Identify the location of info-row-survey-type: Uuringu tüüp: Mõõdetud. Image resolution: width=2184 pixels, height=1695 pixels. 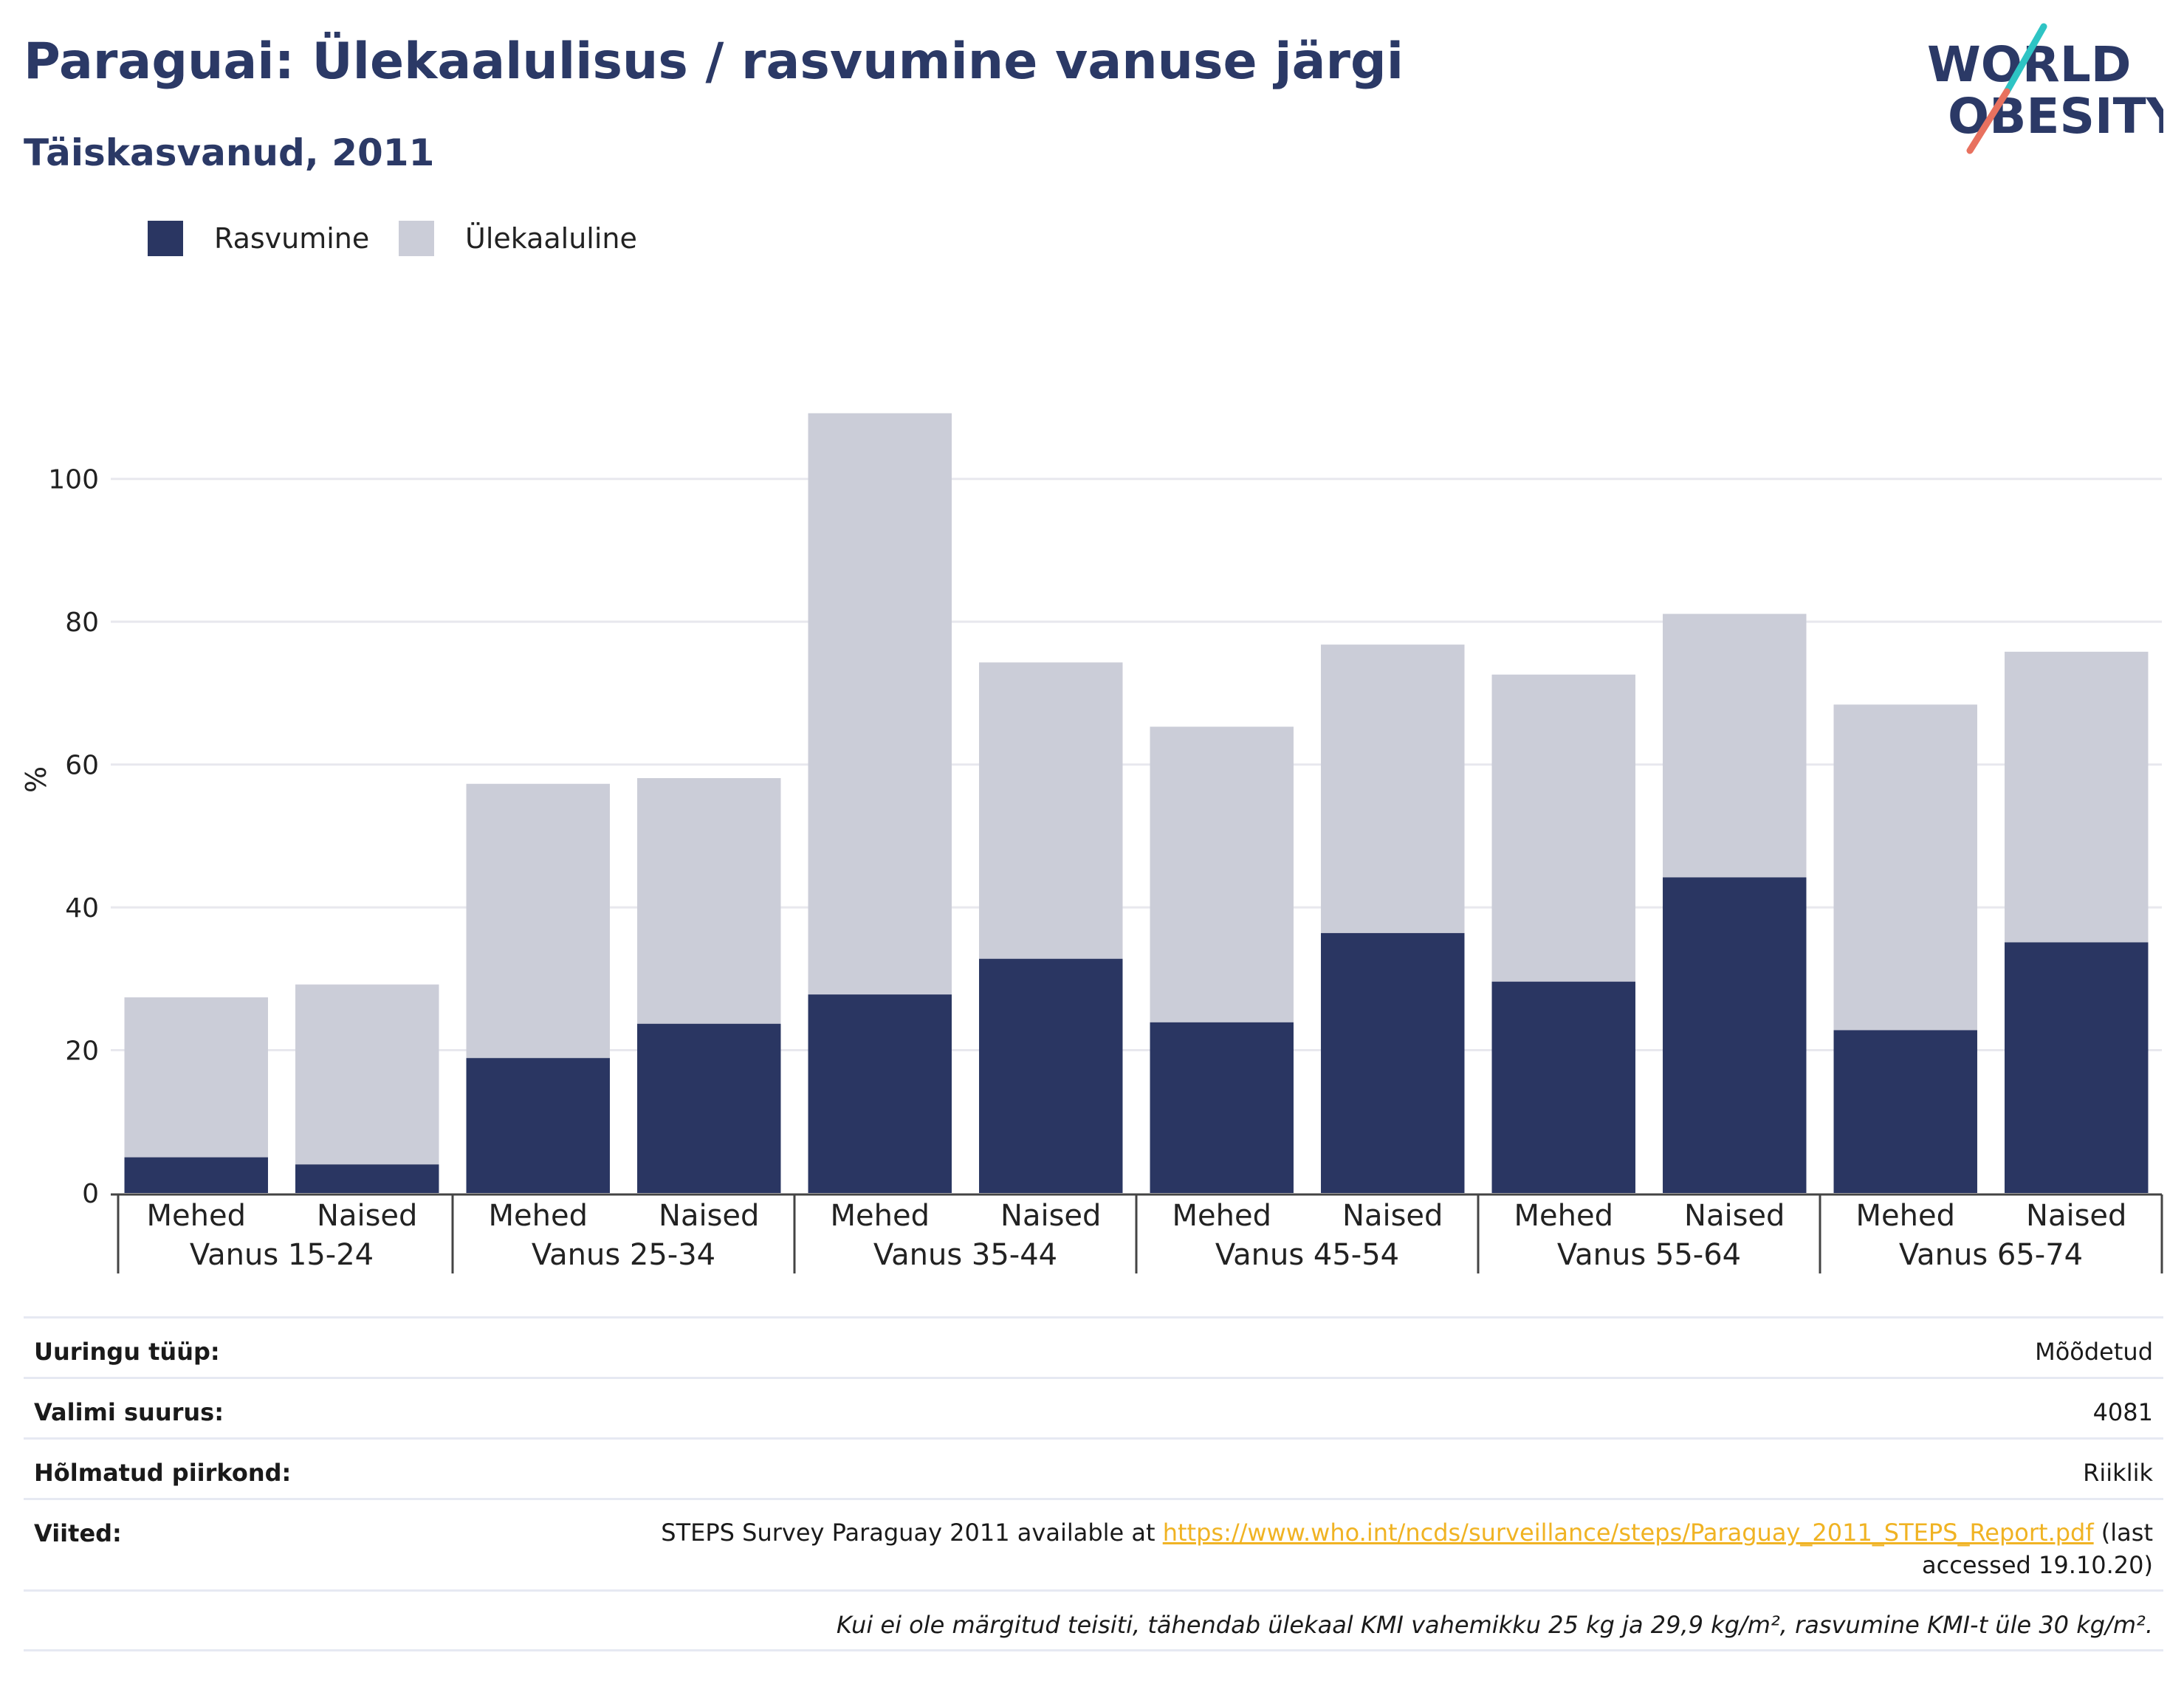
(1093, 1346).